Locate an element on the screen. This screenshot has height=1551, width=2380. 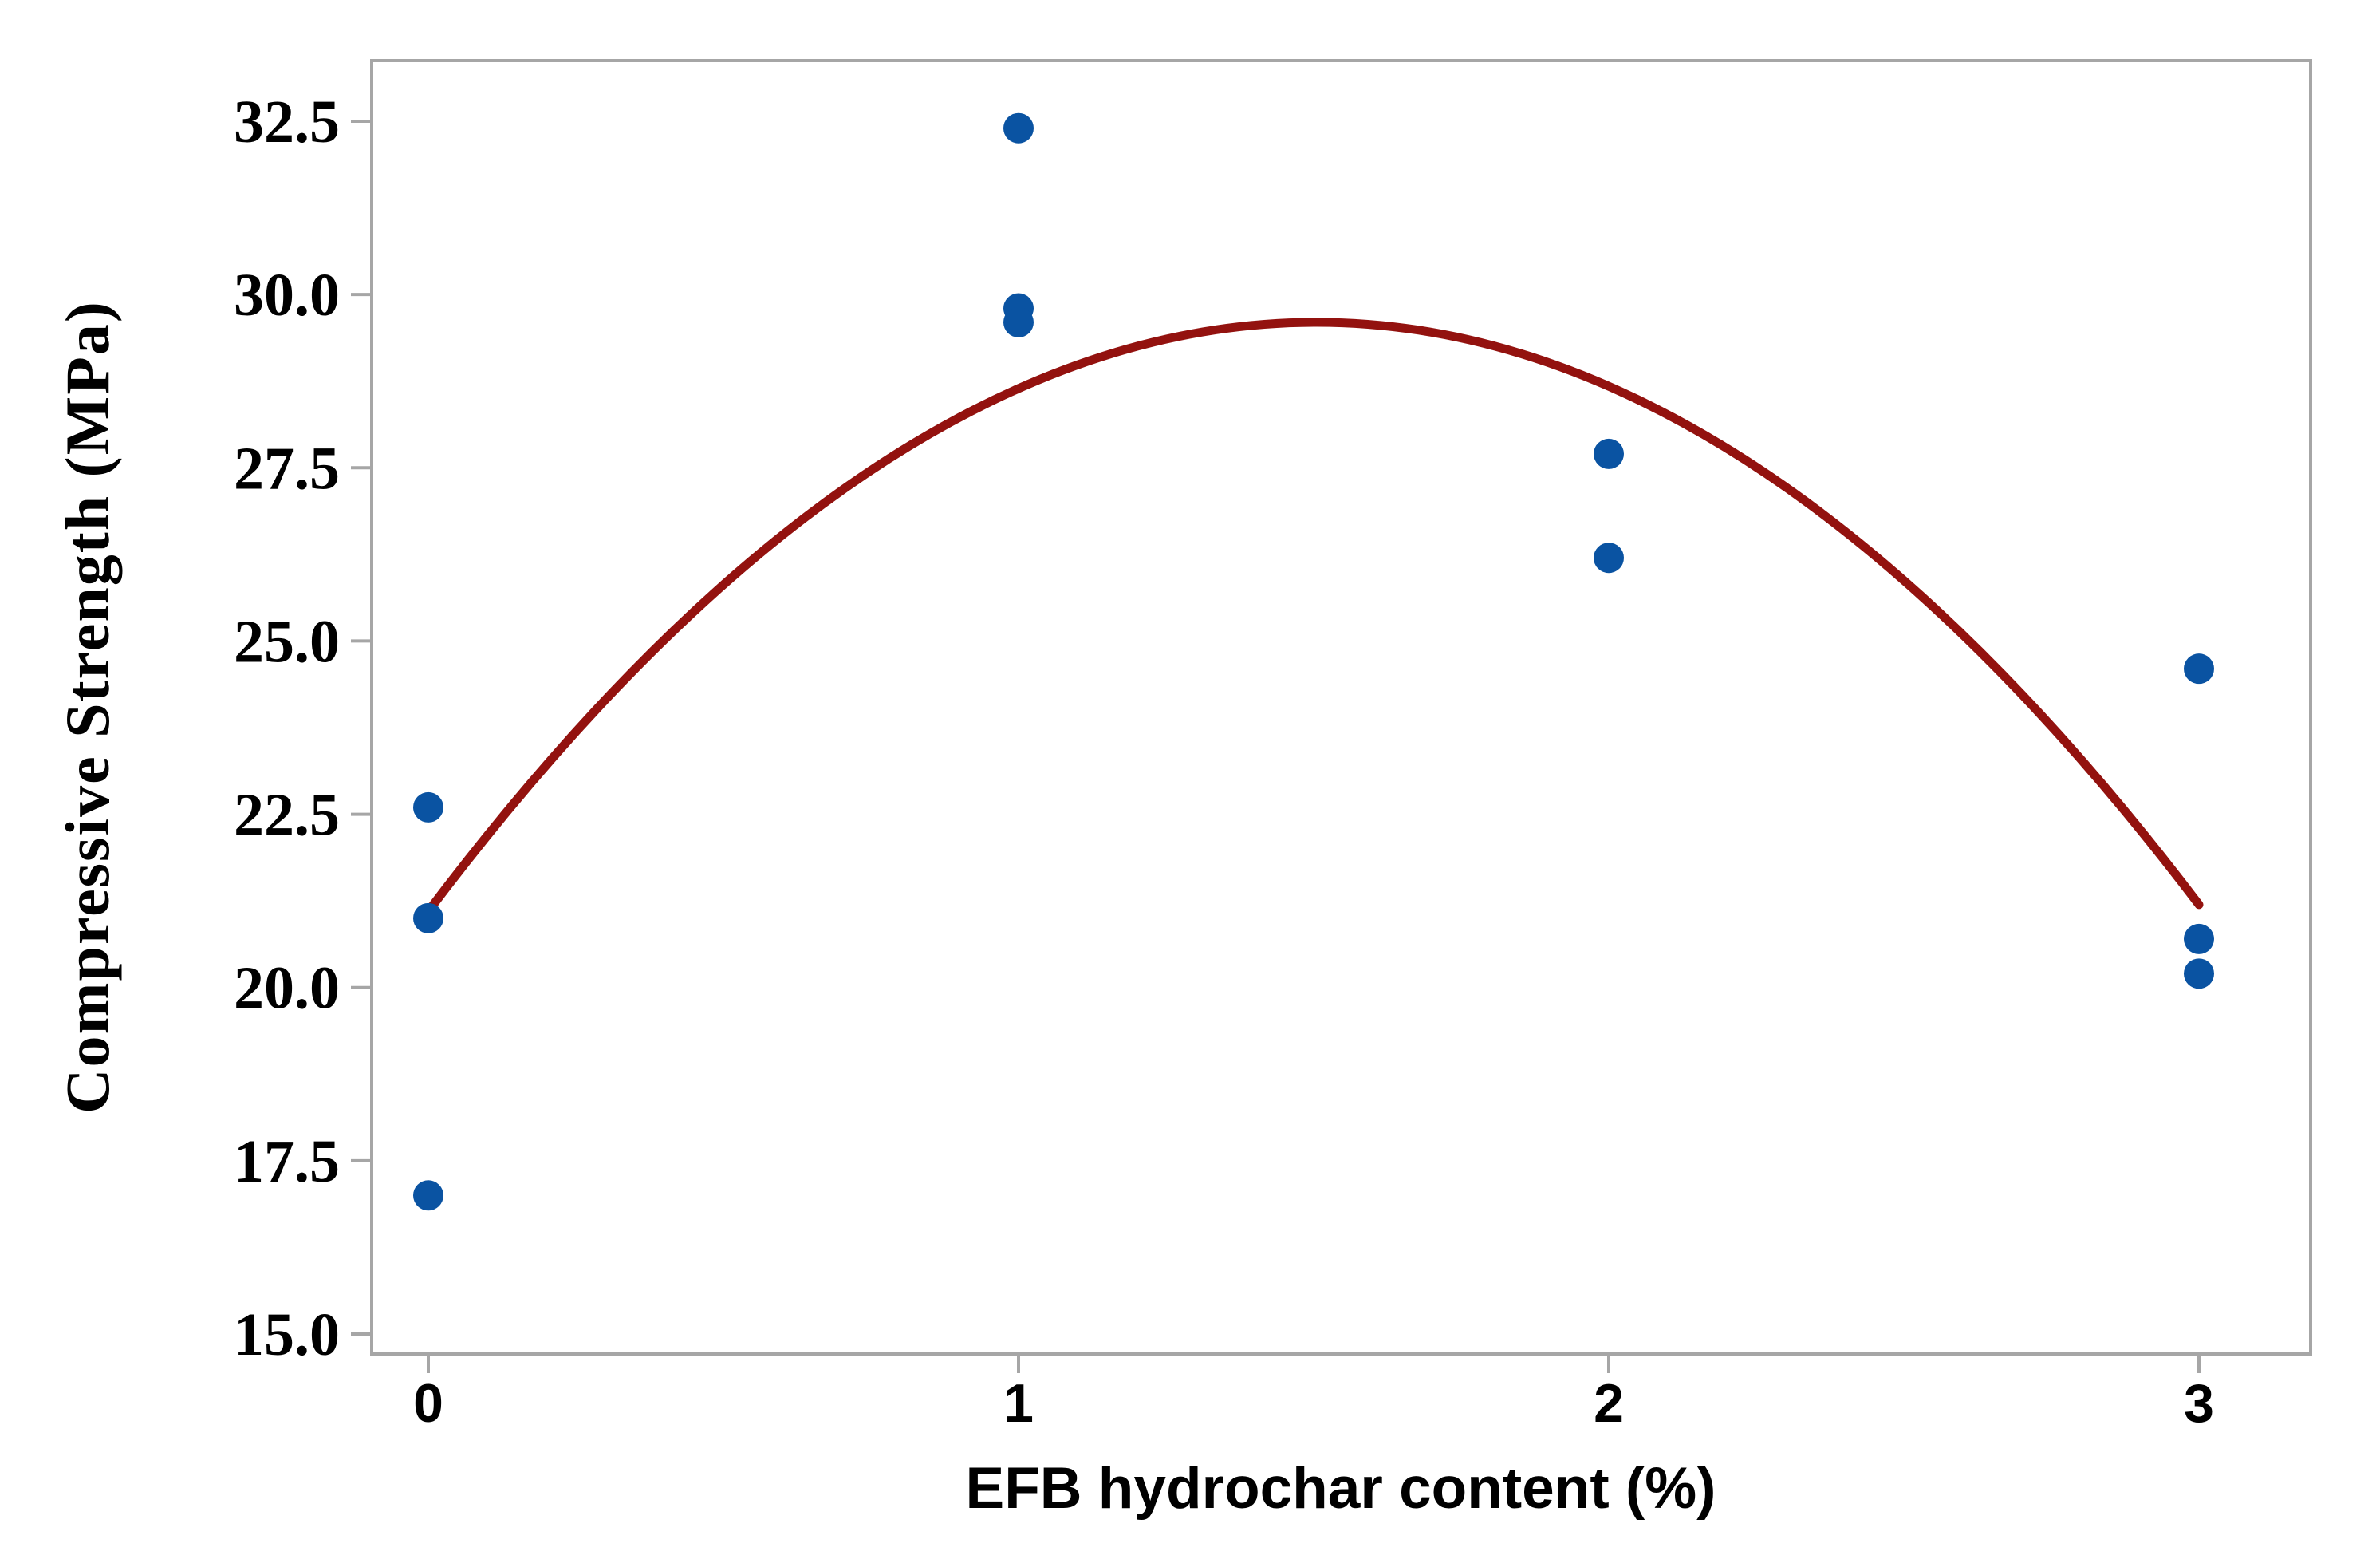
y-tick-label: 27.5 is located at coordinates (287, 469).